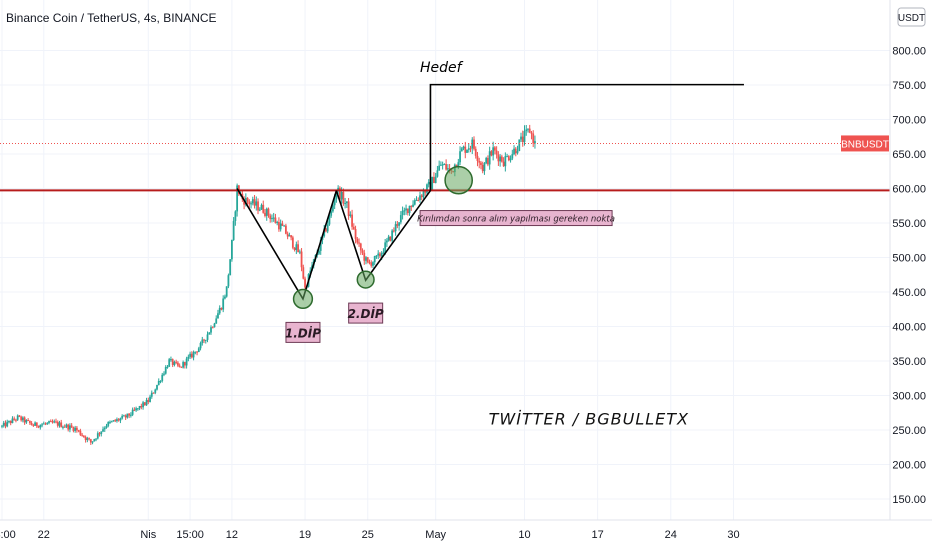 This screenshot has height=550, width=932. I want to click on dip-label: 2.DİP, so click(366, 313).